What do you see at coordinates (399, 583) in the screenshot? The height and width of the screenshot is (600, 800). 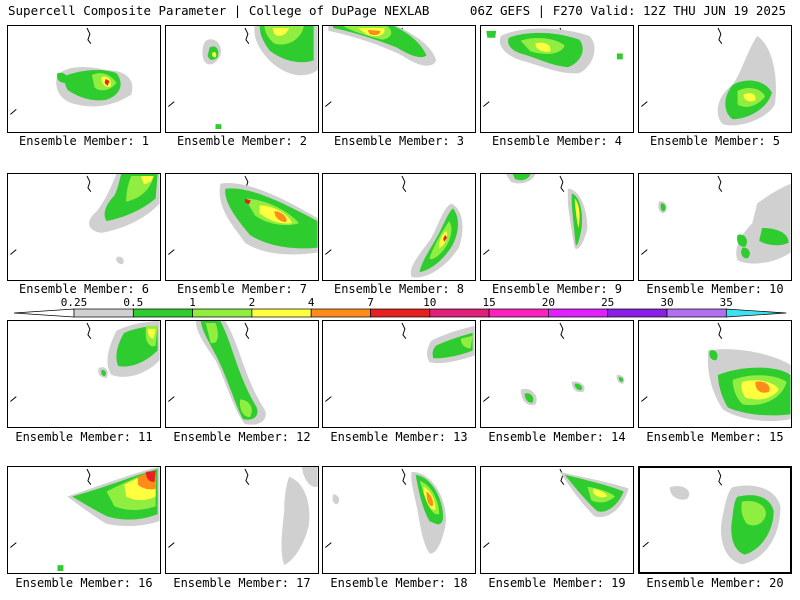 I see `panel-label-18: Ensemble Member: 18` at bounding box center [399, 583].